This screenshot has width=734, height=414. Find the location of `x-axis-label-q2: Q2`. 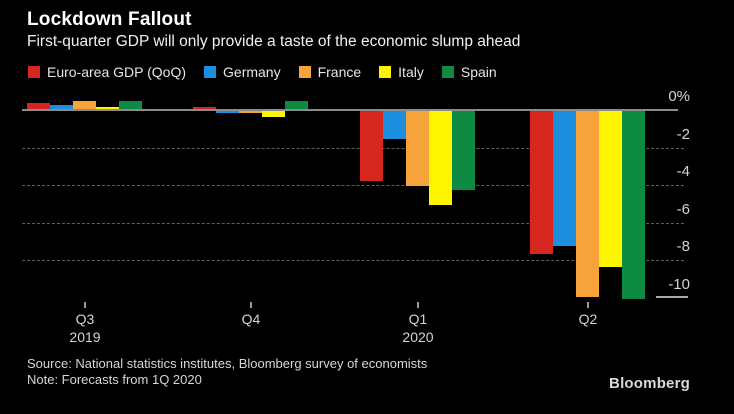

x-axis-label-q2: Q2 is located at coordinates (588, 319).